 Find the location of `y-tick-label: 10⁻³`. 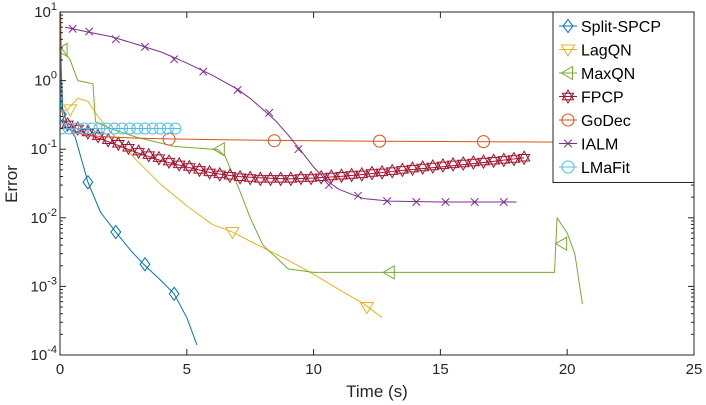

y-tick-label: 10⁻³ is located at coordinates (44, 285).